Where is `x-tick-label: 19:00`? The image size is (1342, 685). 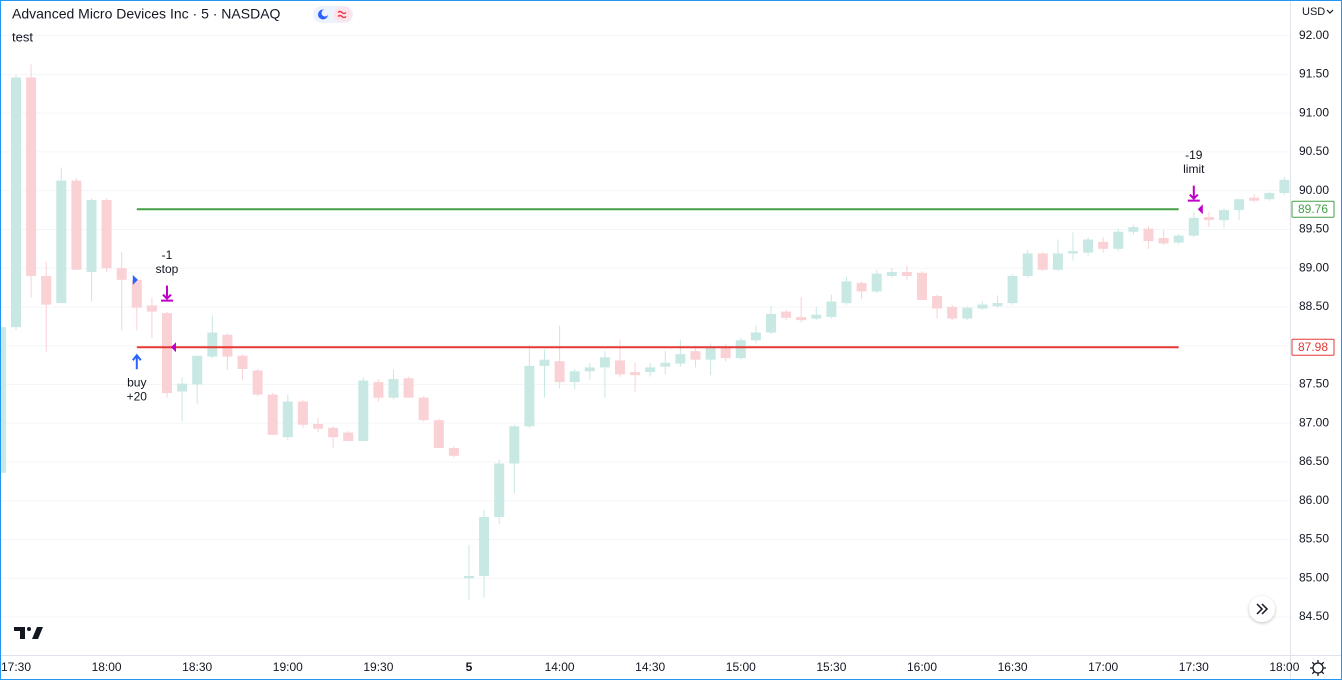
x-tick-label: 19:00 is located at coordinates (288, 667).